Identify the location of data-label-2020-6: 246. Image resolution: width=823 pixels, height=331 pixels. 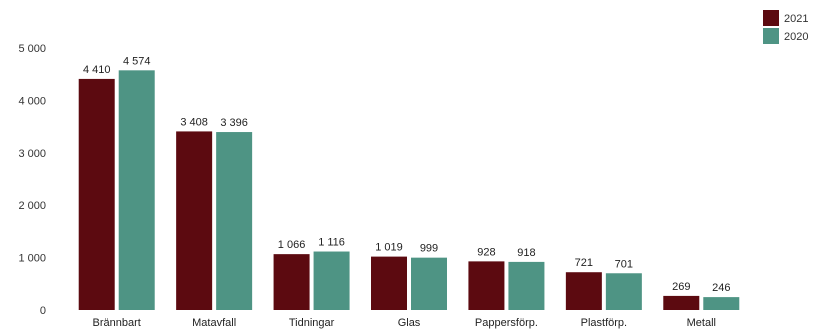
(721, 288).